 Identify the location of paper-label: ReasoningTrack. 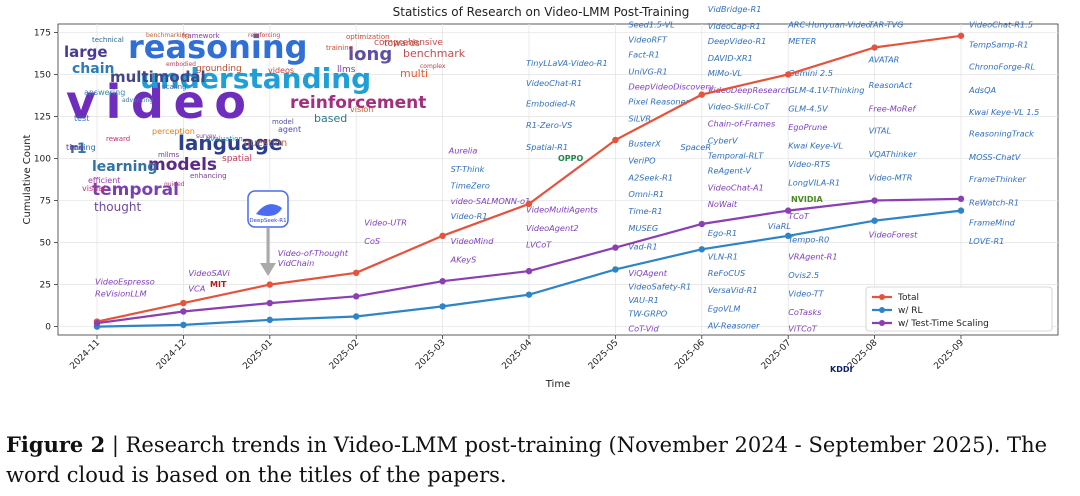
(1002, 134).